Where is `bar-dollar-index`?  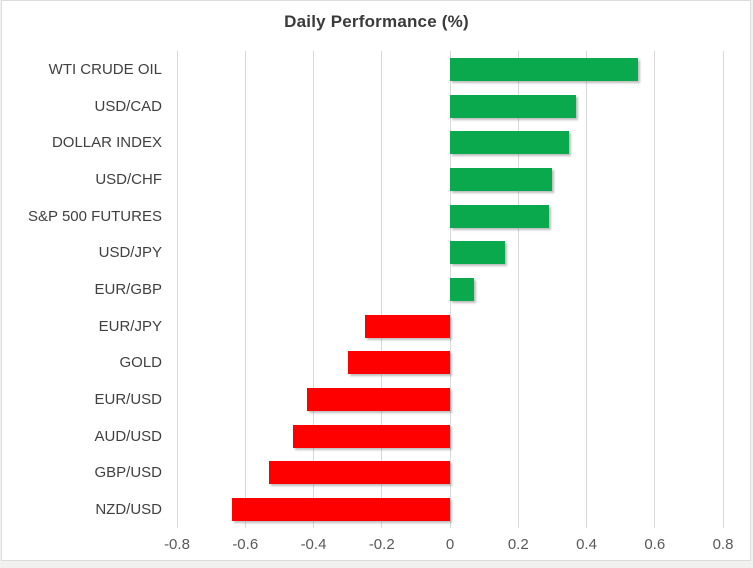
bar-dollar-index is located at coordinates (510, 143).